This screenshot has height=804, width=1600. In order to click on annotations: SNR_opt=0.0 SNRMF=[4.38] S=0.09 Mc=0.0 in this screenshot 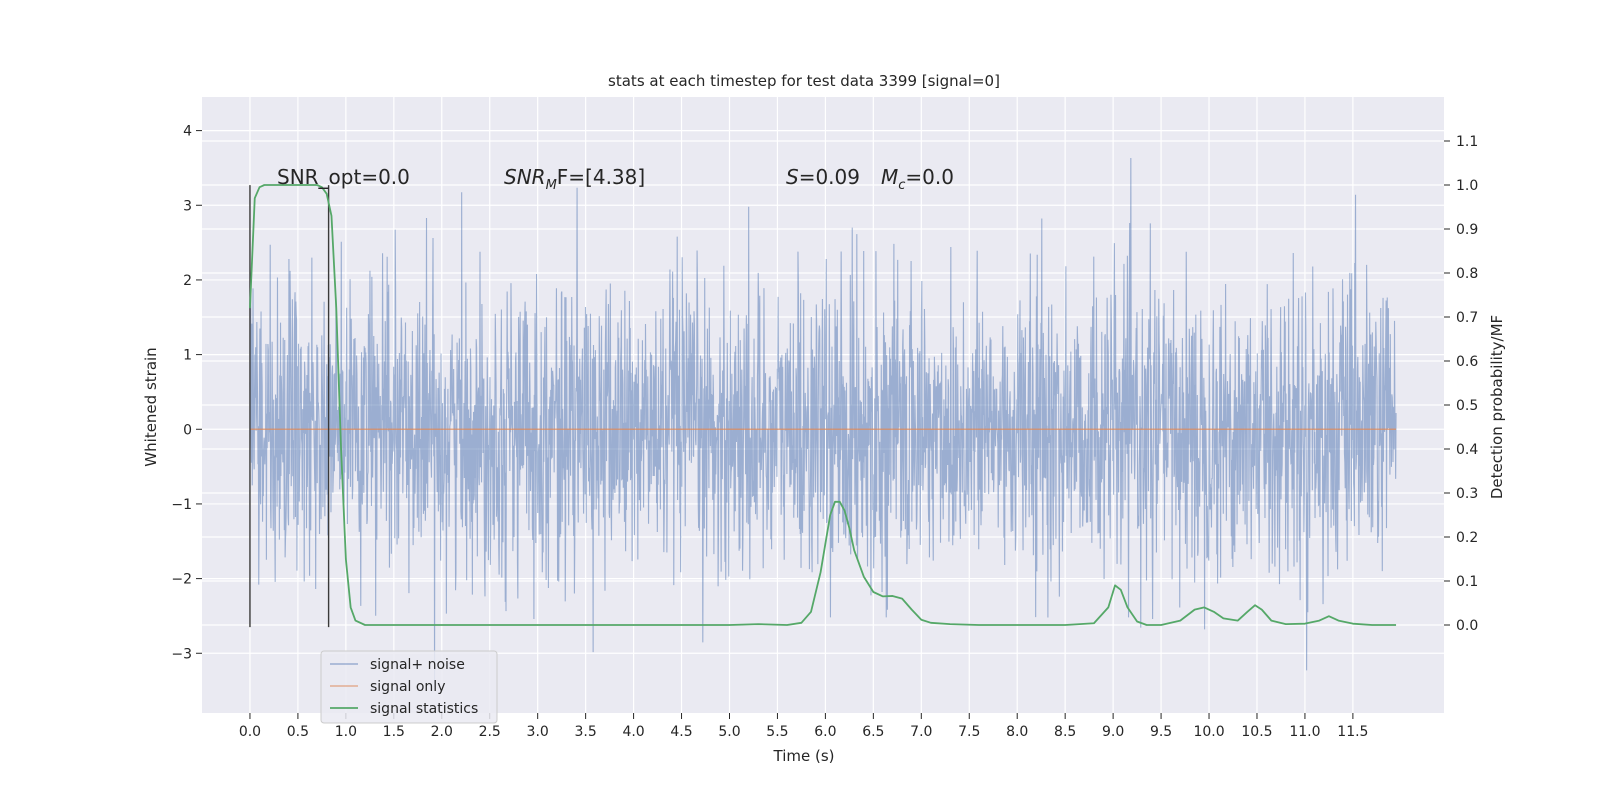, I will do `click(615, 179)`.